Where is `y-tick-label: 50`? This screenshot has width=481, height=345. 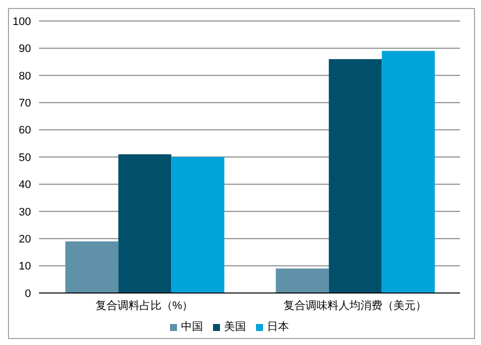
y-tick-label: 50 is located at coordinates (24, 158).